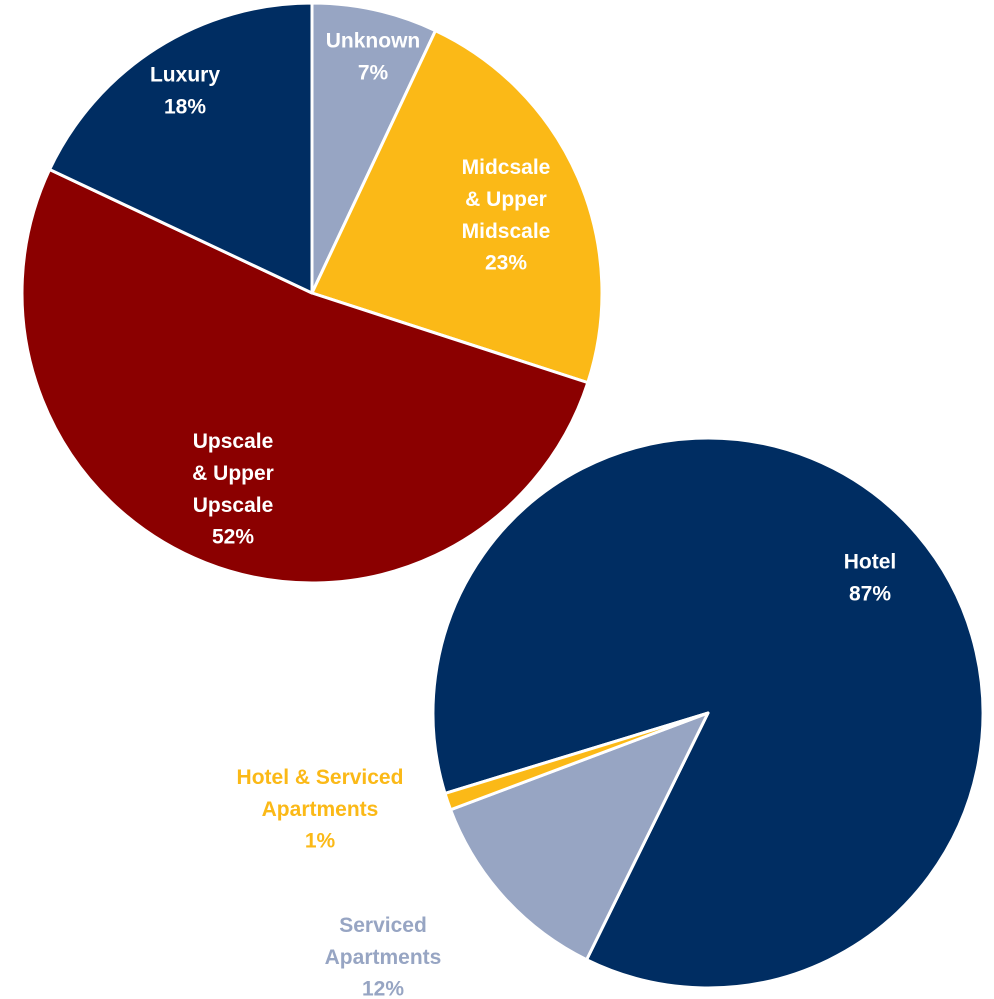 The height and width of the screenshot is (999, 994). Describe the element at coordinates (870, 594) in the screenshot. I see `slice-value-label: 87%` at that location.